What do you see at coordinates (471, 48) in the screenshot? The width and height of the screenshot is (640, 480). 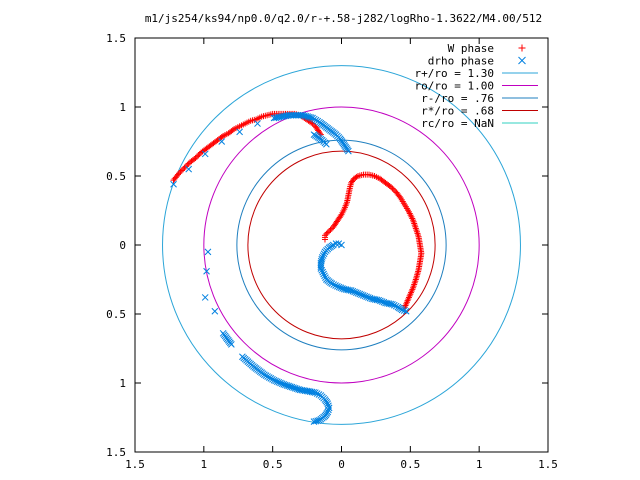 I see `legend-label: W phase` at bounding box center [471, 48].